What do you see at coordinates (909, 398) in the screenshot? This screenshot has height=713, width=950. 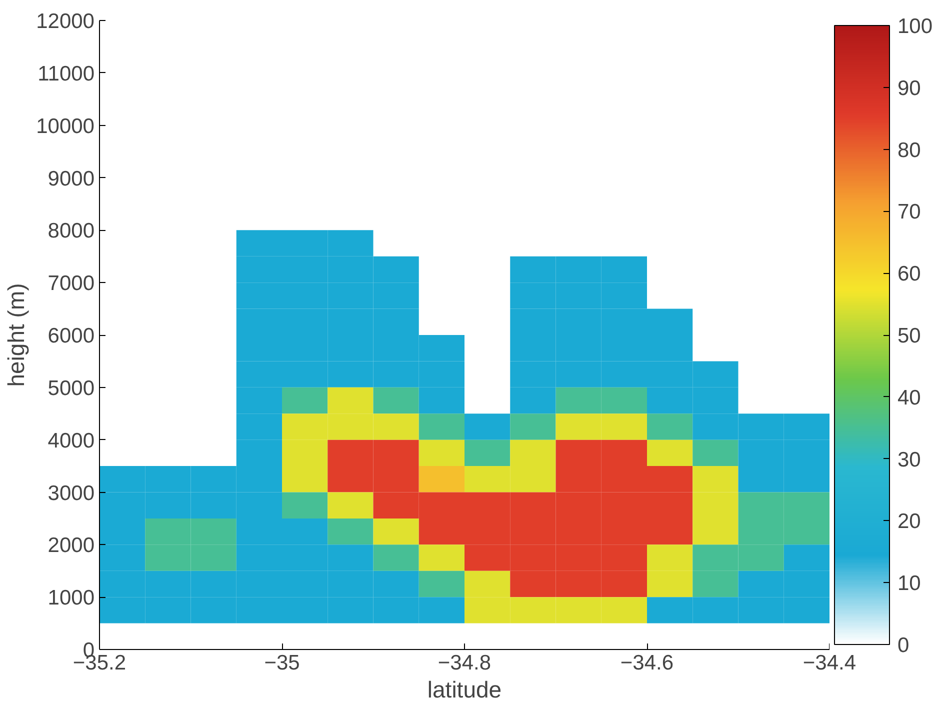 I see `color-bar-label: 40` at bounding box center [909, 398].